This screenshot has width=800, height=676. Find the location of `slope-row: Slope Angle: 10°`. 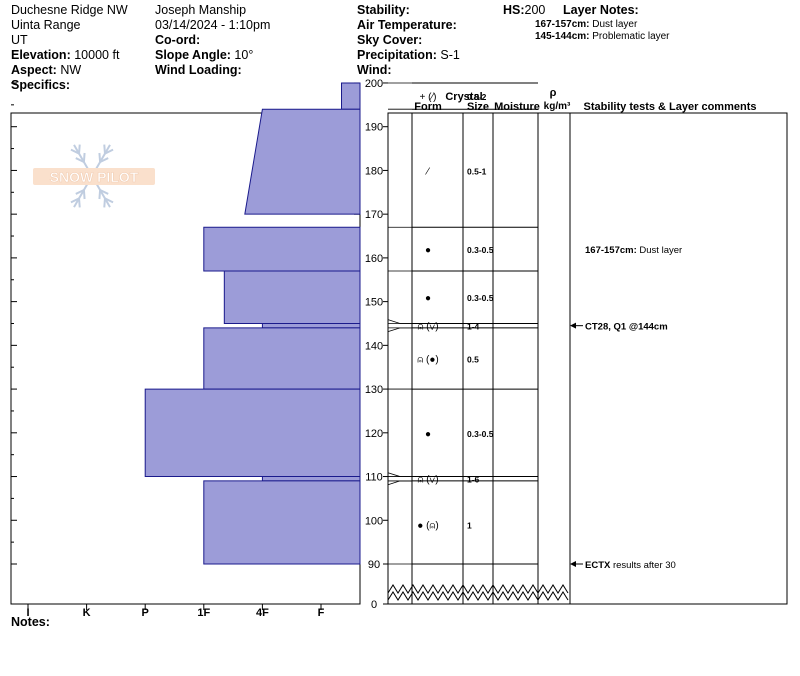

slope-row: Slope Angle: 10° is located at coordinates (204, 55).